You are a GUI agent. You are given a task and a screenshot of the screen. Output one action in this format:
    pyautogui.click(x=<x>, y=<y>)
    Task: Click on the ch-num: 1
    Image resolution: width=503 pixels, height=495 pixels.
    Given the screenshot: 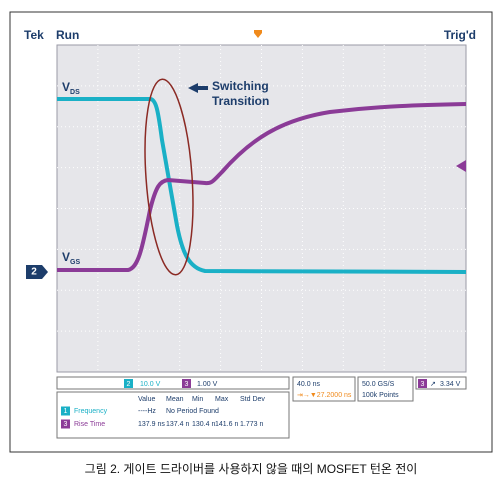 What is the action you would take?
    pyautogui.click(x=66, y=411)
    